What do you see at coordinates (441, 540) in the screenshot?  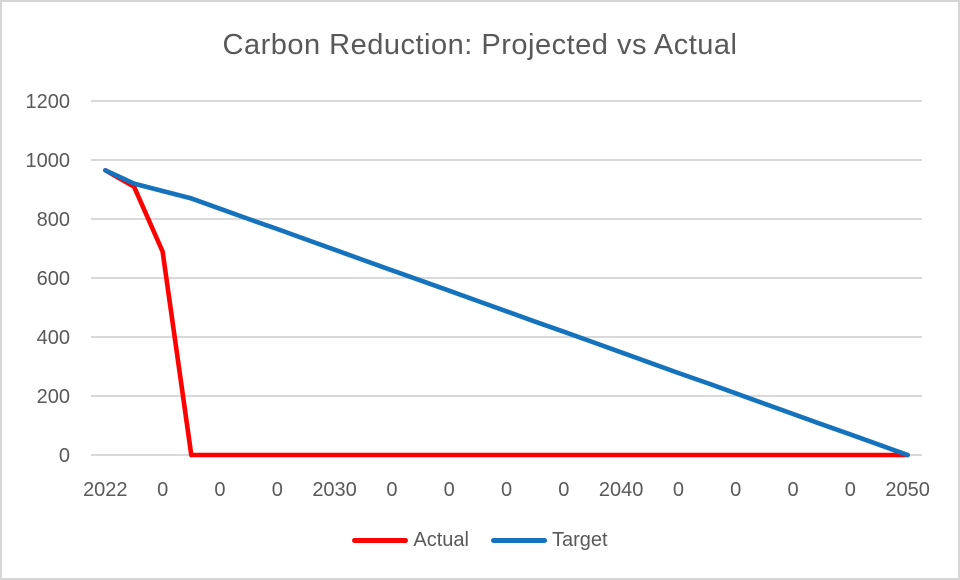 I see `legend-label-actual: Actual` at bounding box center [441, 540].